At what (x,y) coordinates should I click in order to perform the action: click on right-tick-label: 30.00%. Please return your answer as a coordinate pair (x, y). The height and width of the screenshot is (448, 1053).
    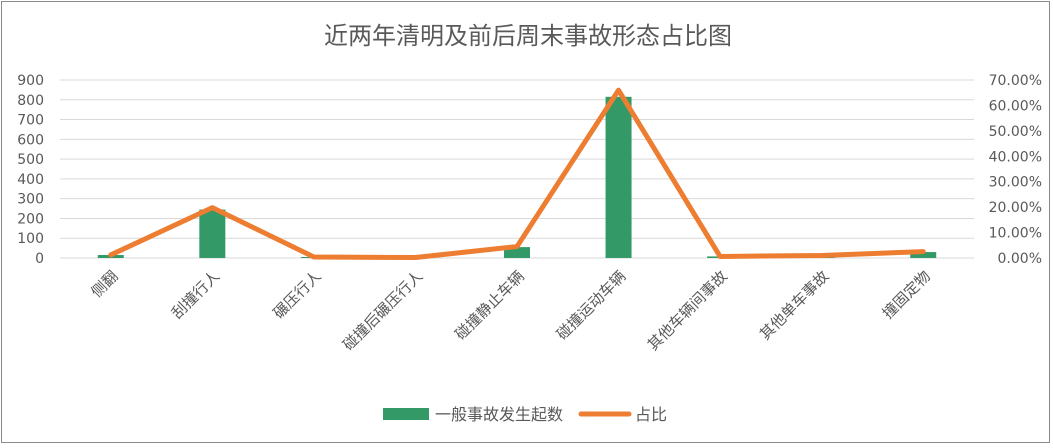
    Looking at the image, I should click on (1015, 183).